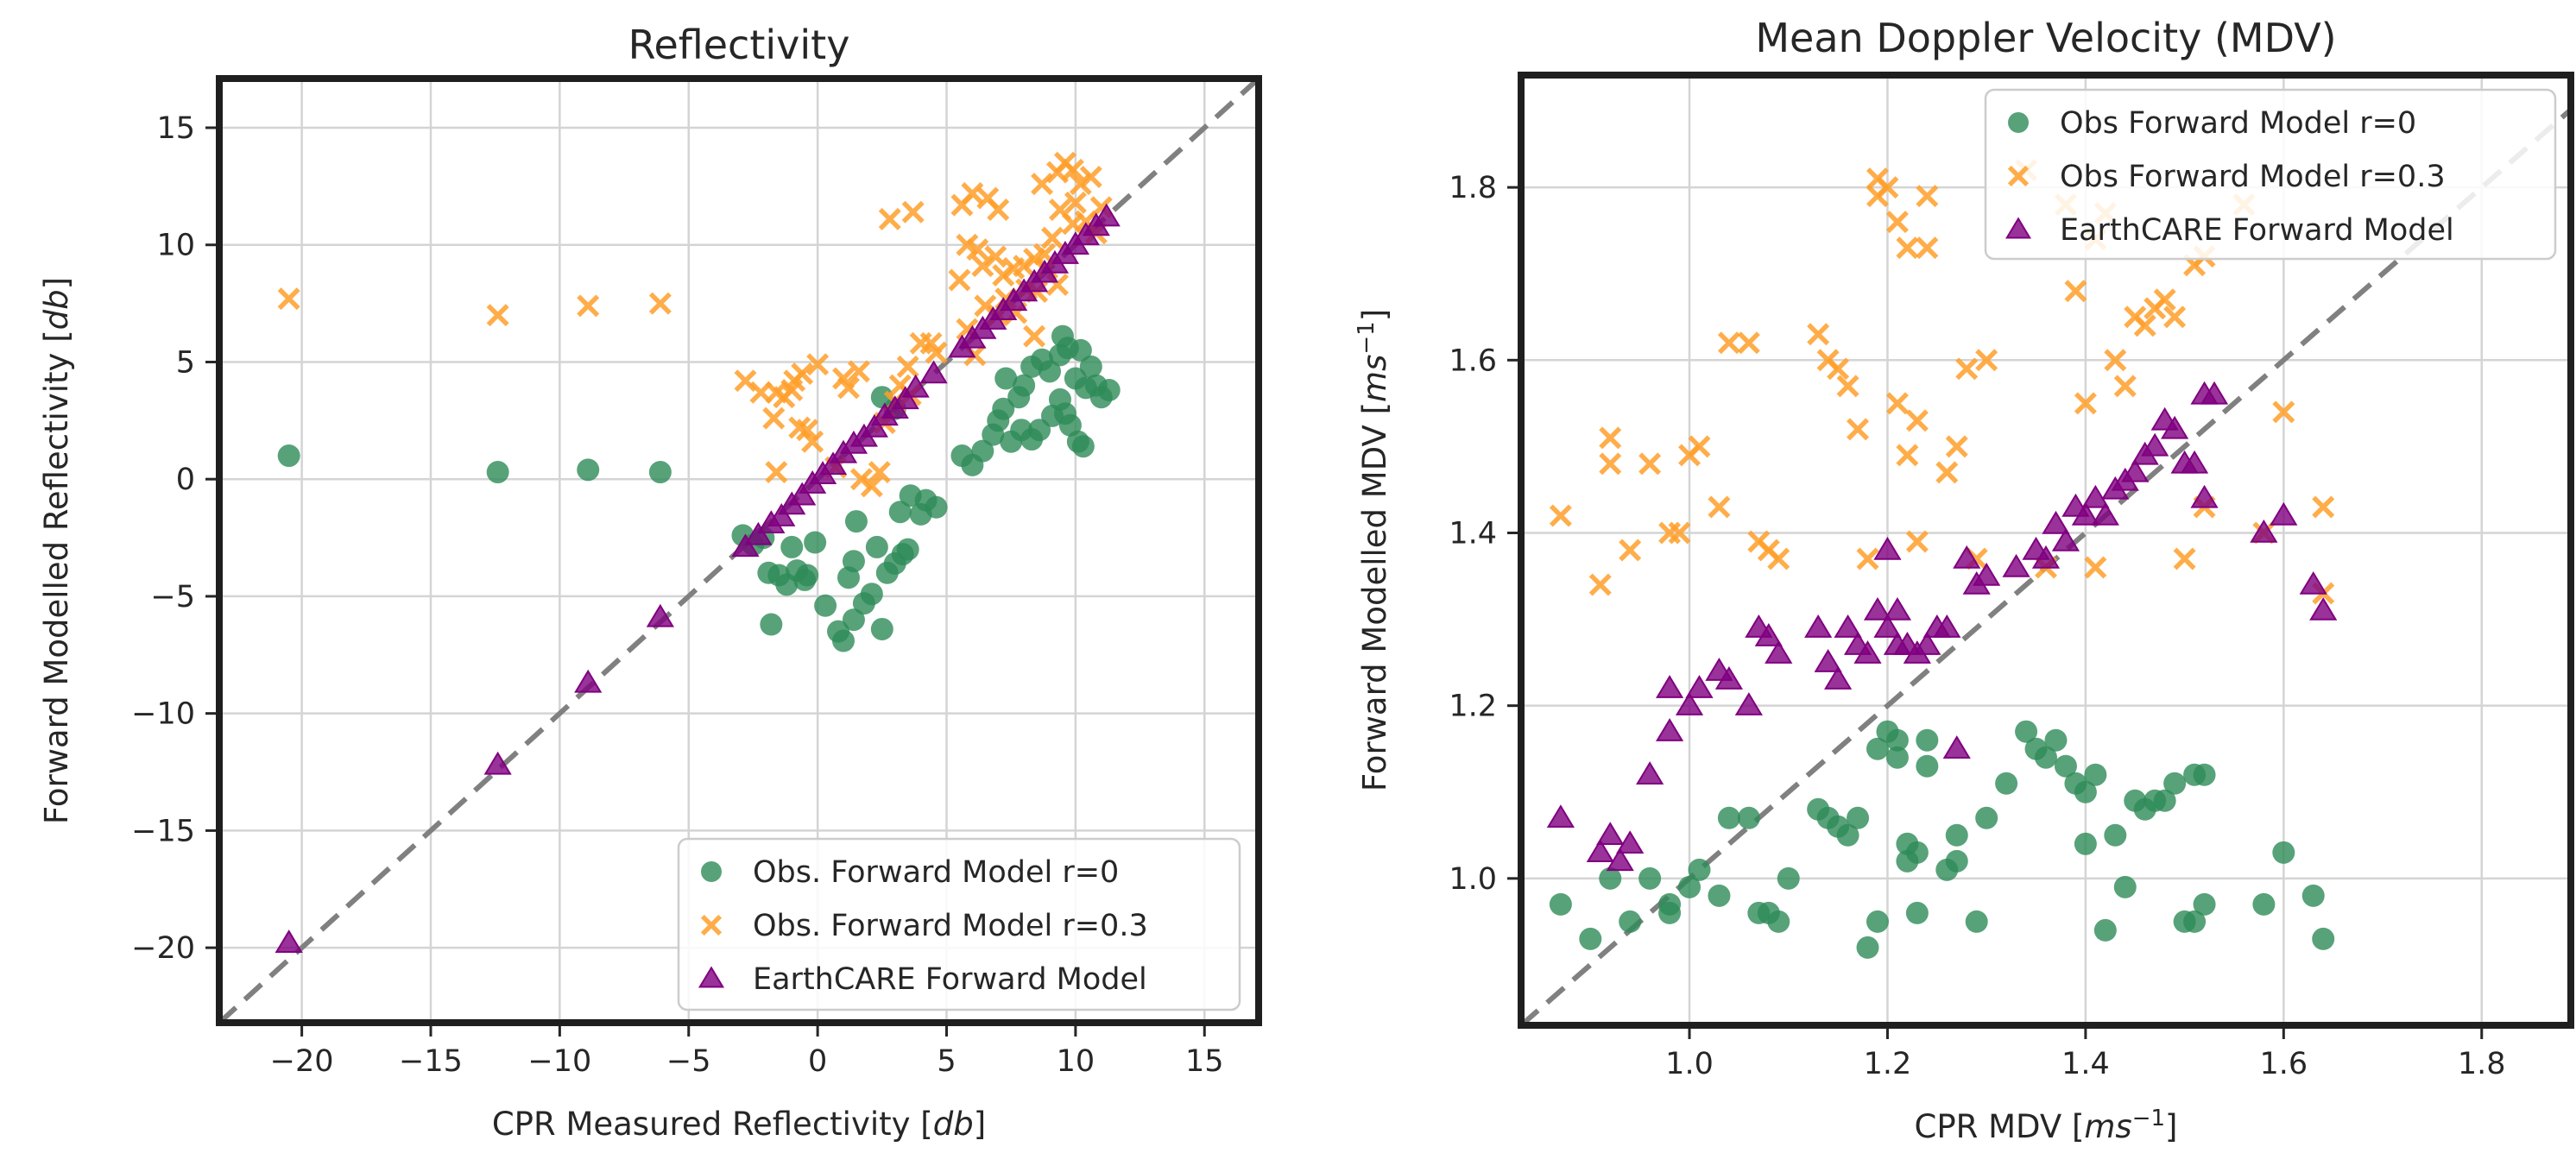 This screenshot has width=2576, height=1172. I want to click on y-tick-label: 0, so click(185, 480).